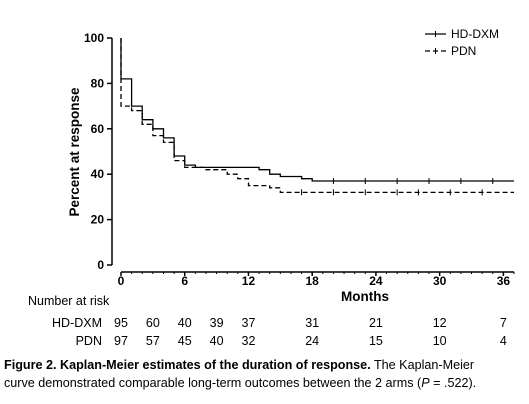  I want to click on risk-count: 4, so click(503, 341).